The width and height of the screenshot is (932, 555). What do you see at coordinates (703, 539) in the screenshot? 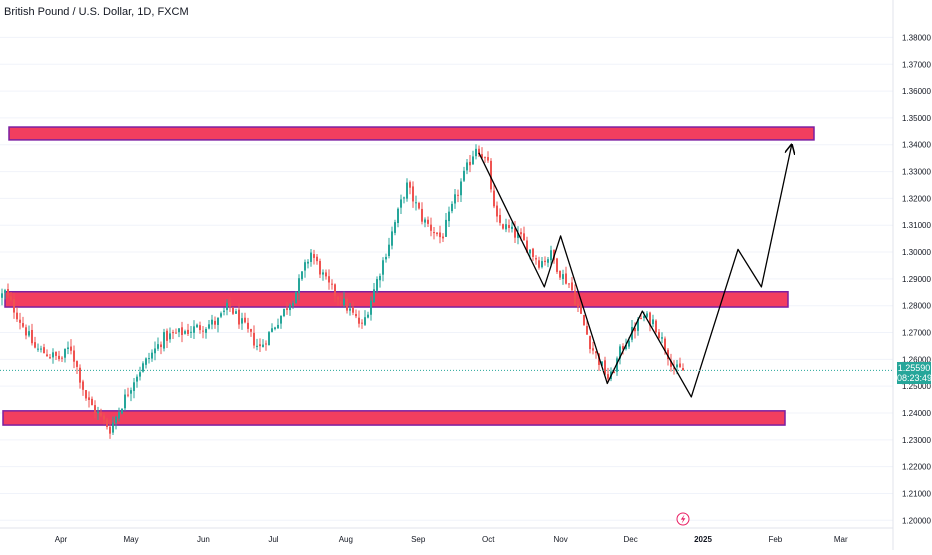
I see `x-tick-label: 2025` at bounding box center [703, 539].